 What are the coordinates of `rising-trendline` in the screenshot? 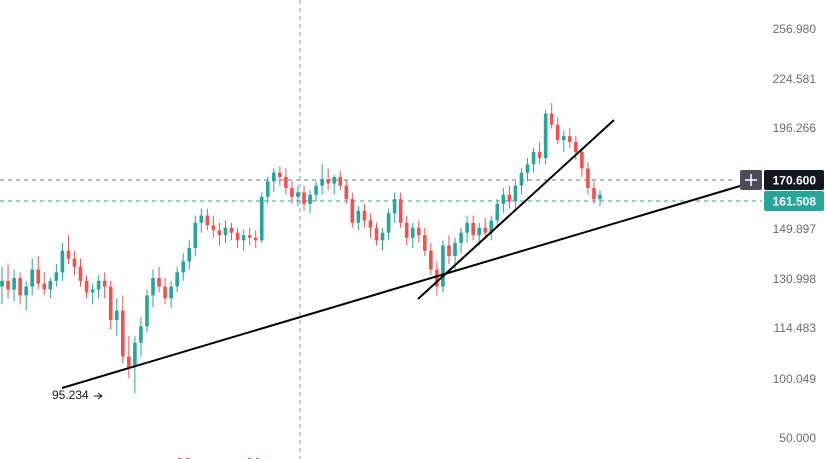 It's located at (516, 209).